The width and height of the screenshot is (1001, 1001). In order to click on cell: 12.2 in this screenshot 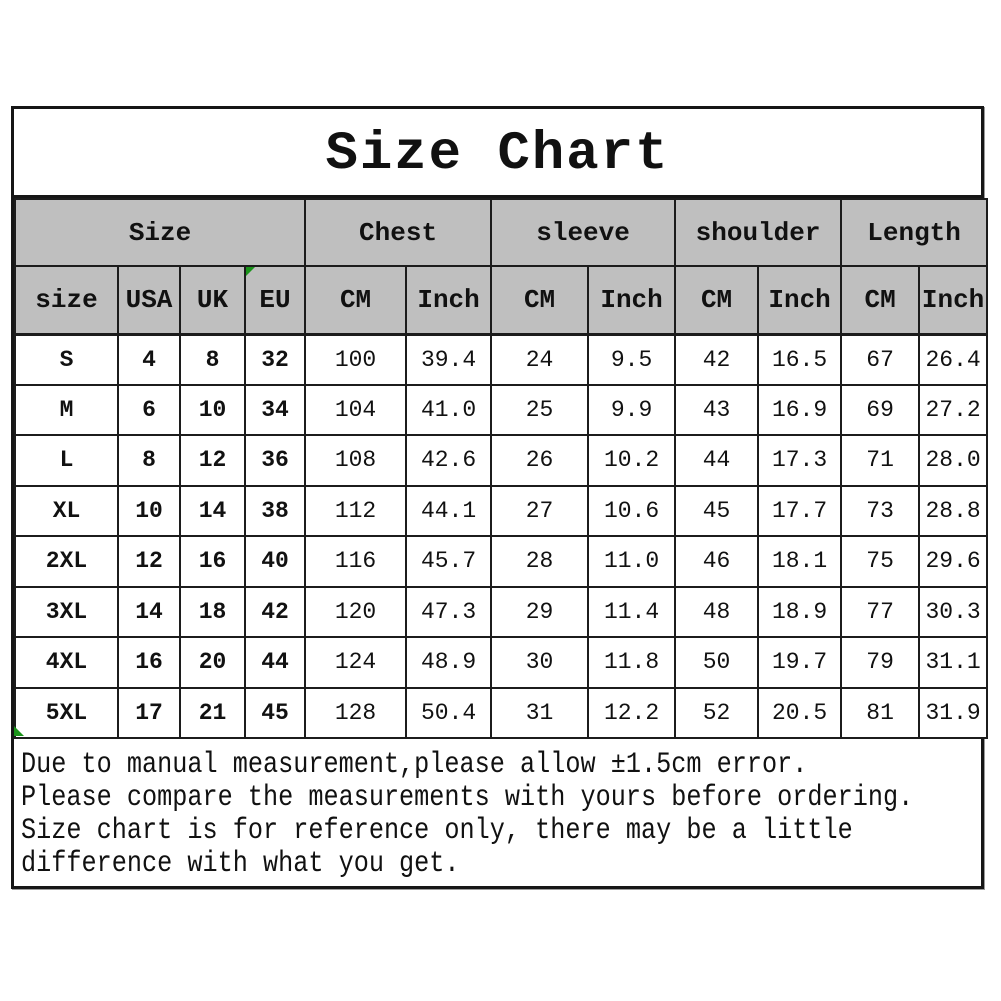, I will do `click(632, 712)`.